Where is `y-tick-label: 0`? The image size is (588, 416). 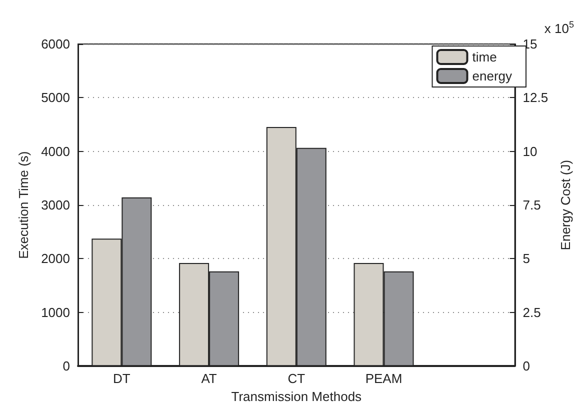
y-tick-label: 0 is located at coordinates (66, 366).